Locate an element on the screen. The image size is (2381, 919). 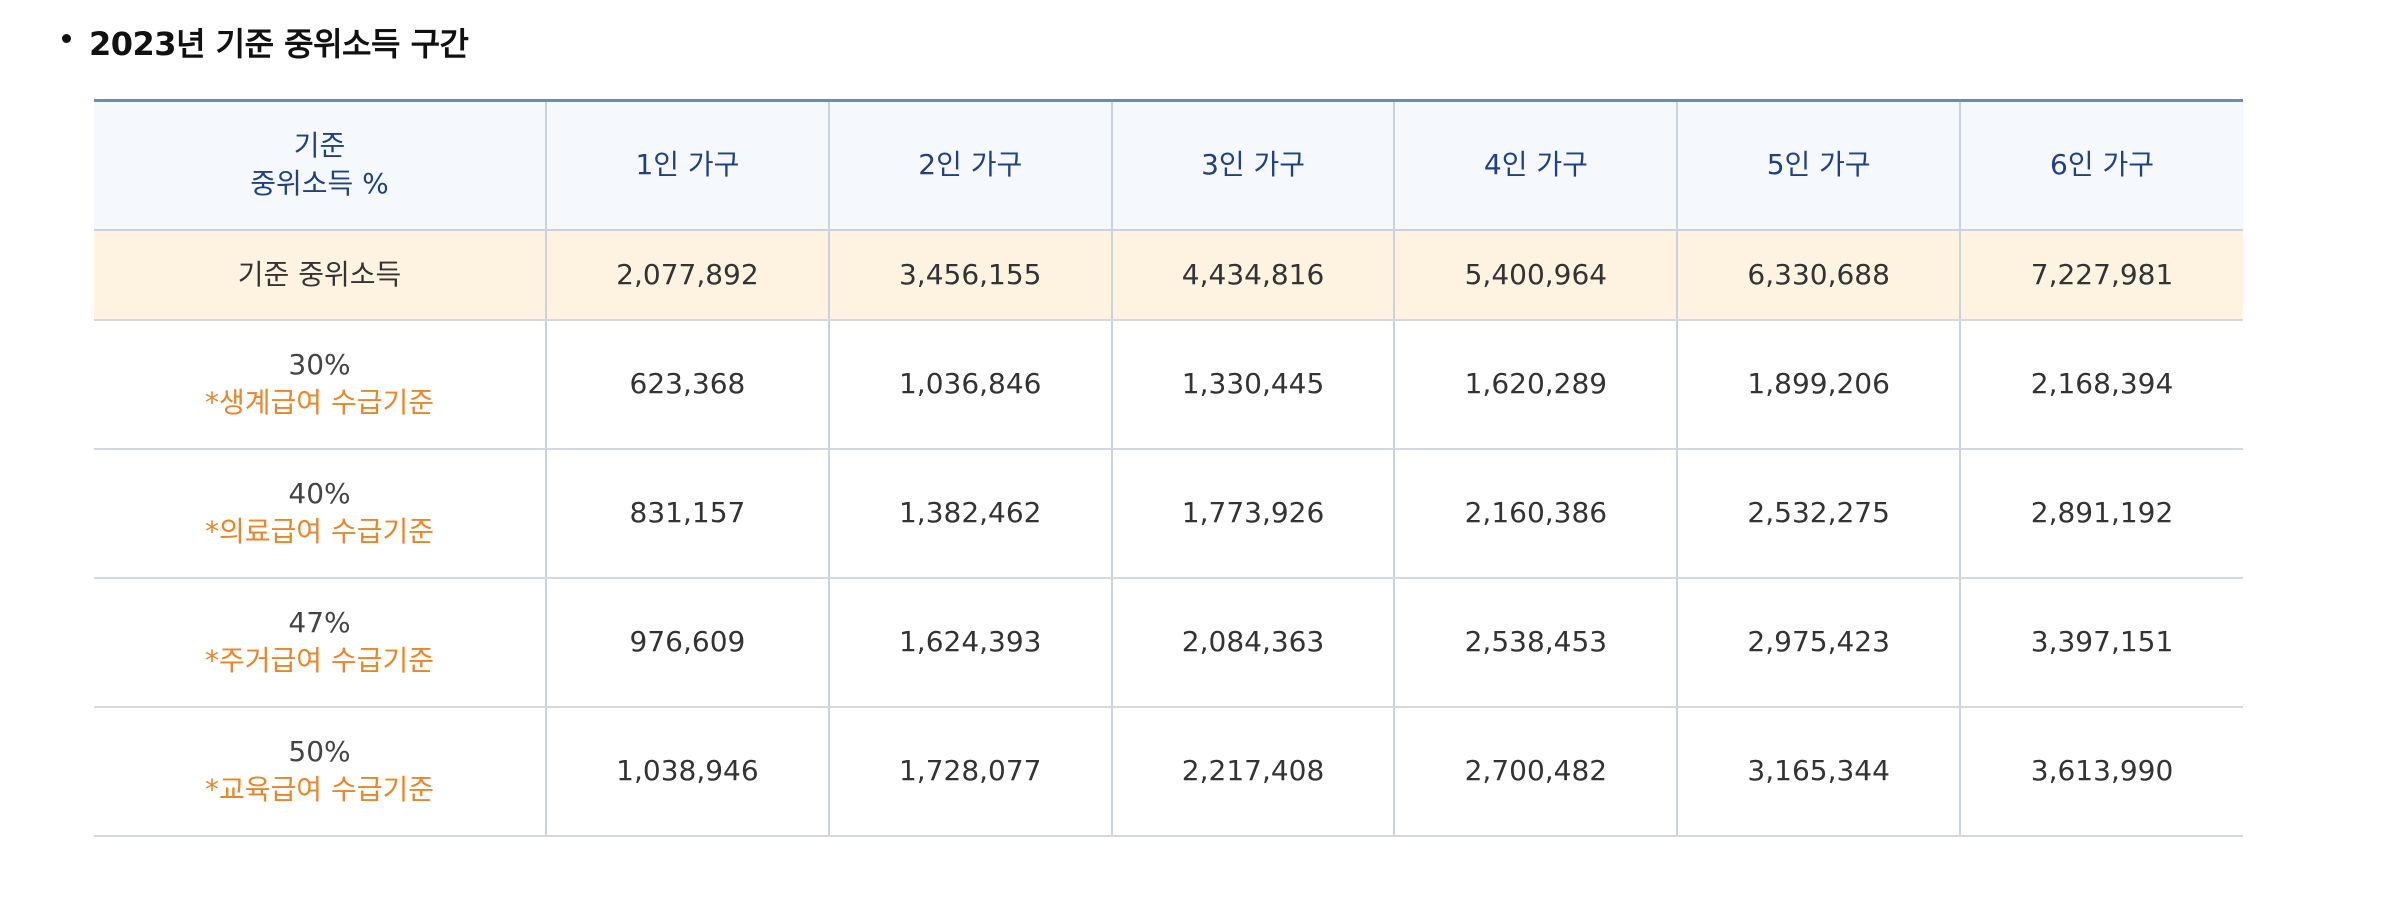
table-cell: 2,084,363 is located at coordinates (1252, 642).